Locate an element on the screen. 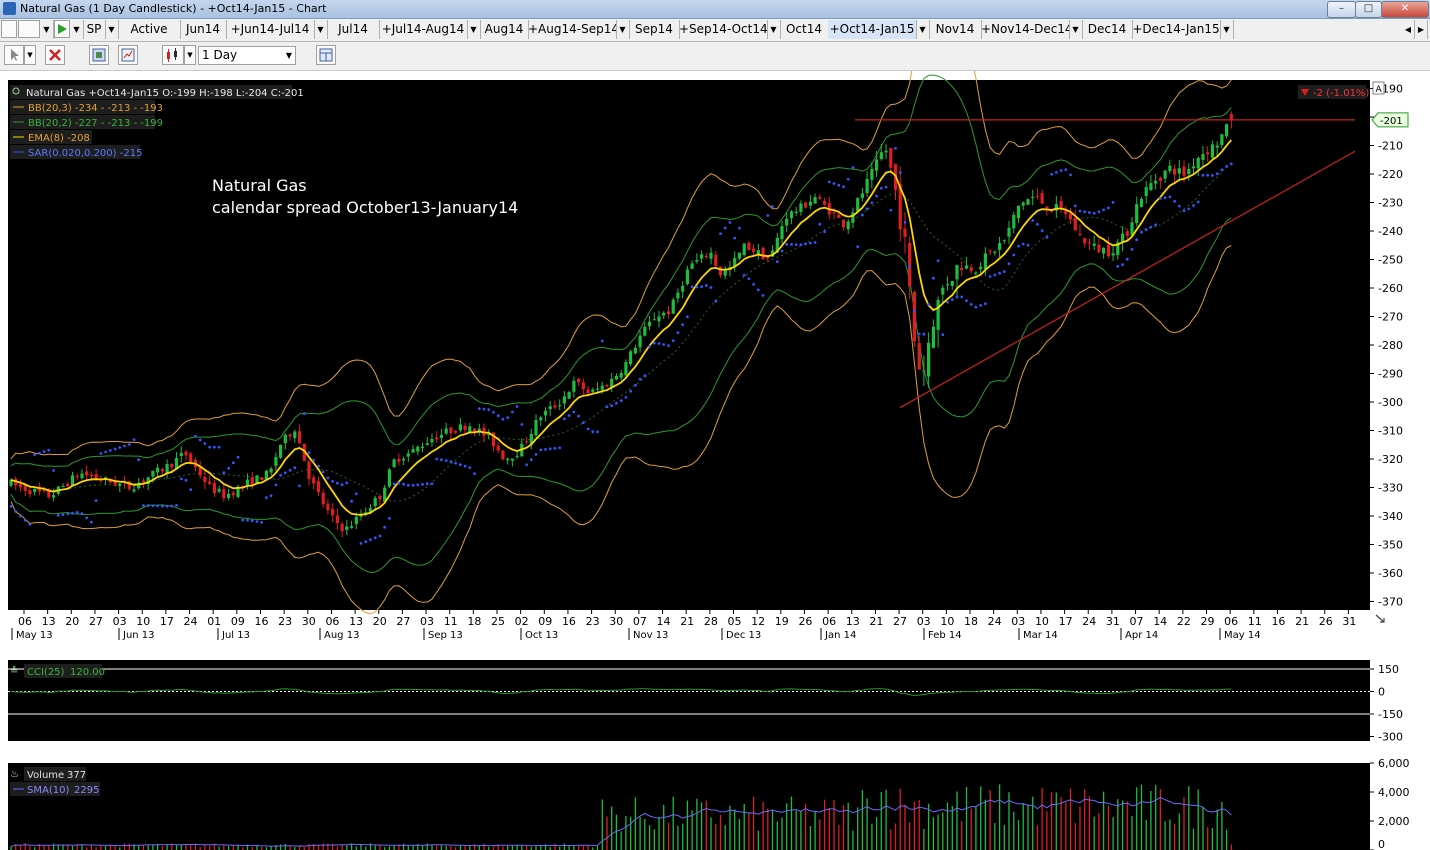 The image size is (1430, 850). tab-dec14: Dec14 is located at coordinates (1107, 29).